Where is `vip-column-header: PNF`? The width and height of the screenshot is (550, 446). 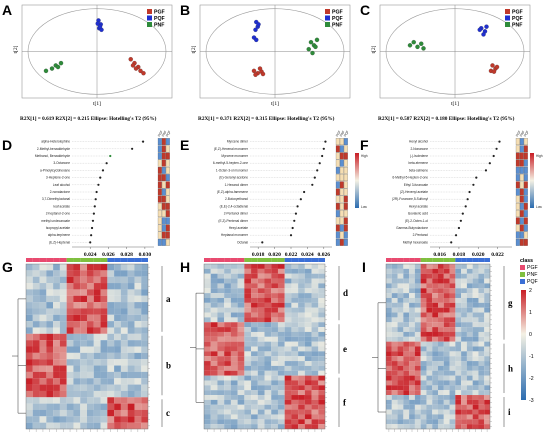
vip-column-header: PNF is located at coordinates (522, 134).